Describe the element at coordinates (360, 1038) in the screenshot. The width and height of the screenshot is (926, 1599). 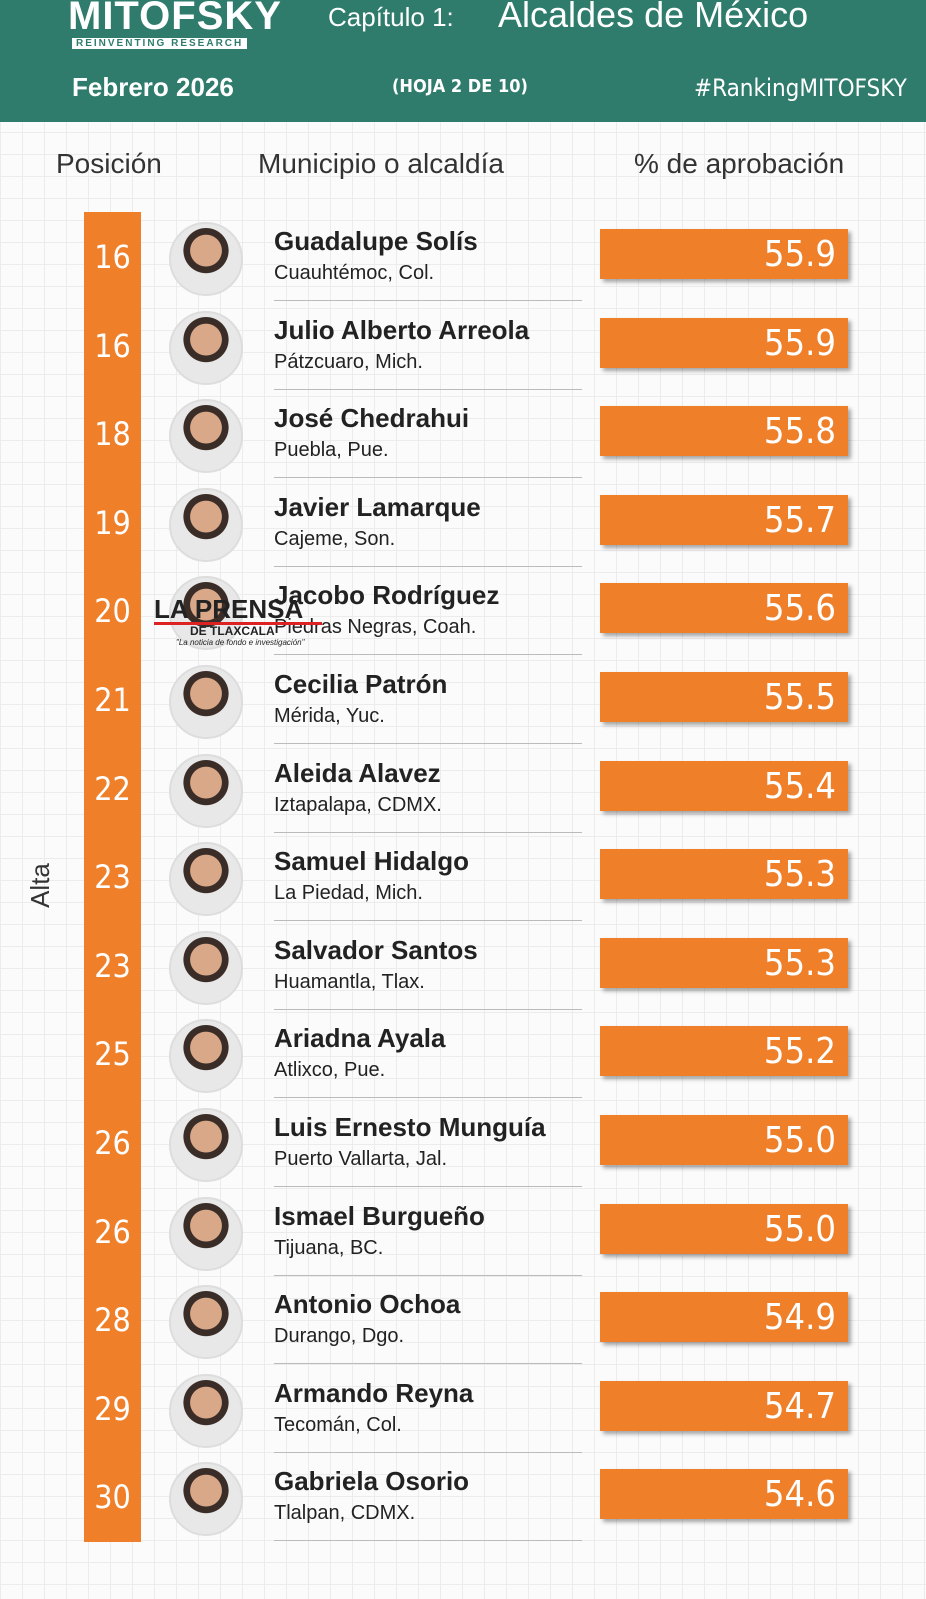
I see `name: Ariadna Ayala` at that location.